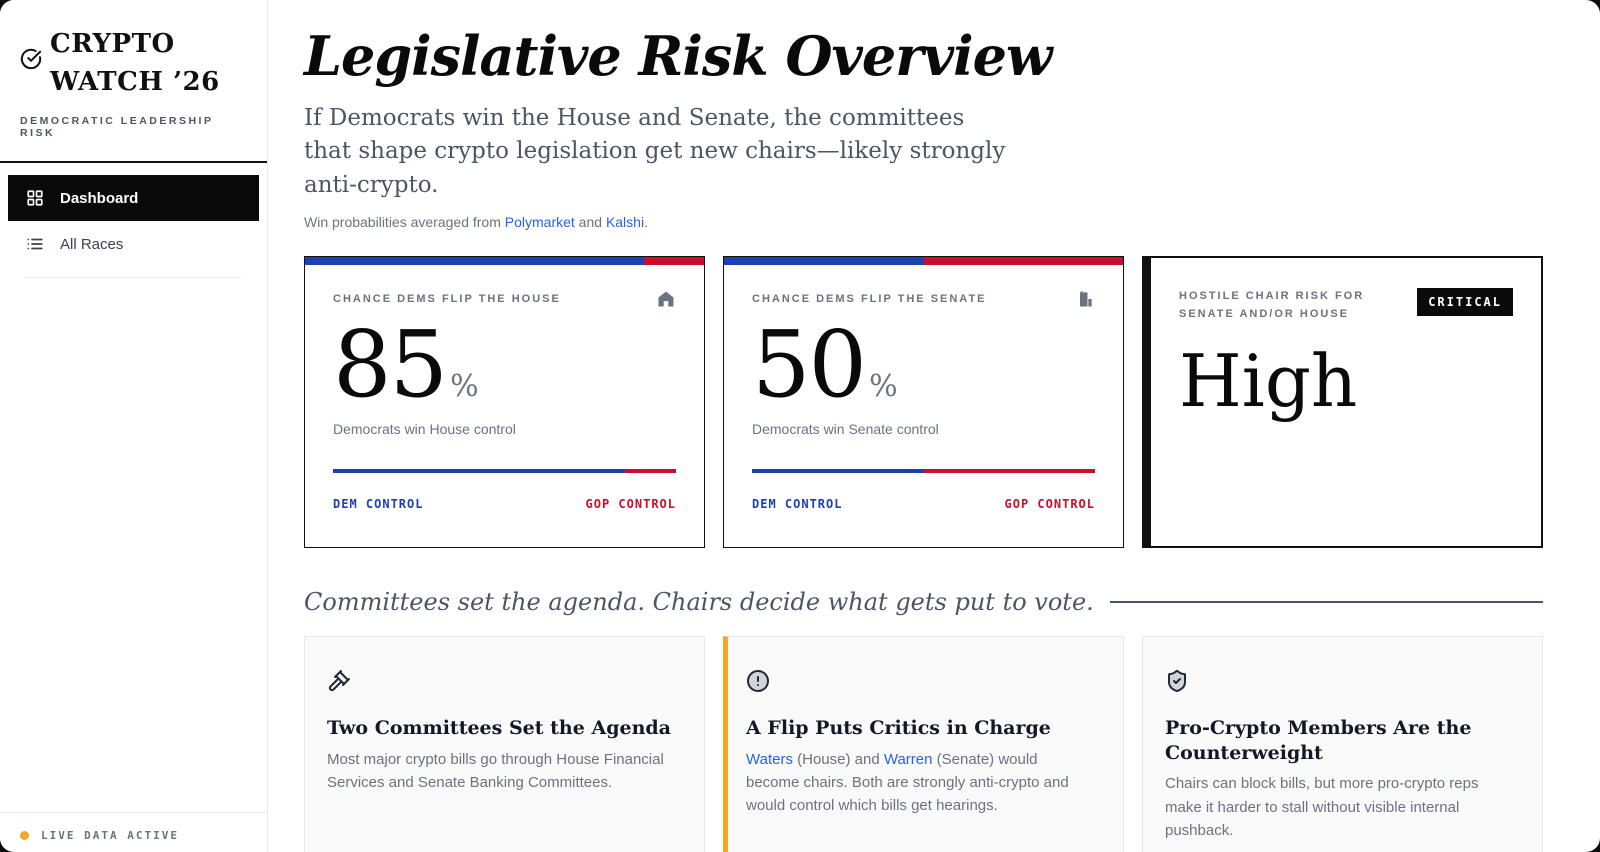  What do you see at coordinates (339, 681) in the screenshot?
I see `gavel-icon` at bounding box center [339, 681].